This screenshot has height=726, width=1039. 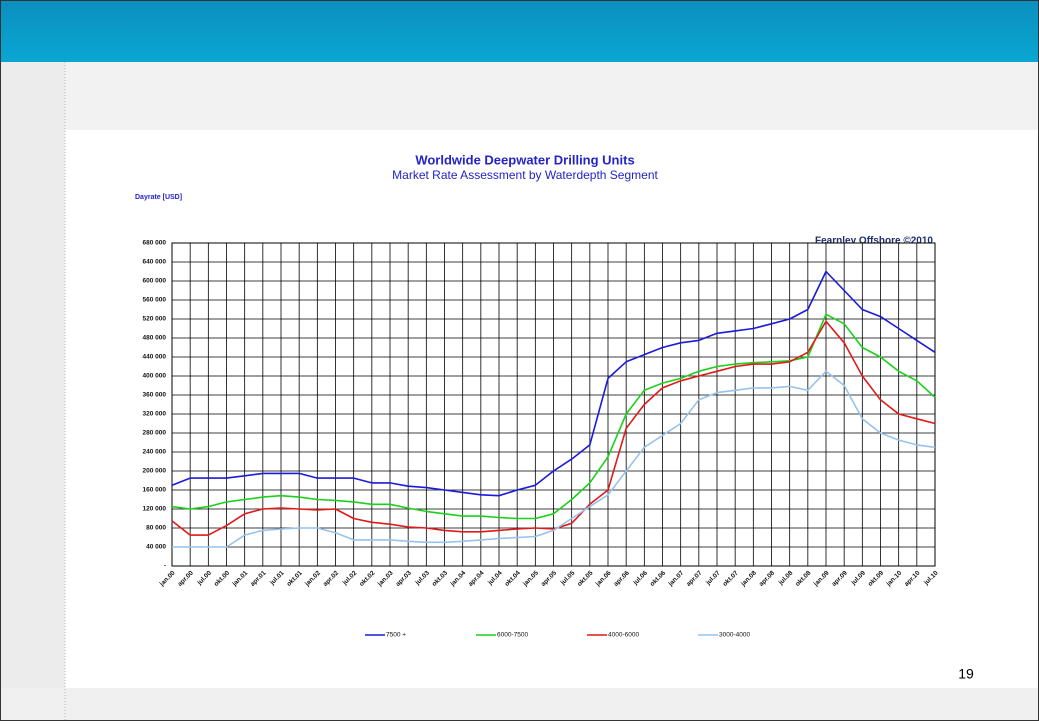 What do you see at coordinates (966, 674) in the screenshot?
I see `page-number: 19` at bounding box center [966, 674].